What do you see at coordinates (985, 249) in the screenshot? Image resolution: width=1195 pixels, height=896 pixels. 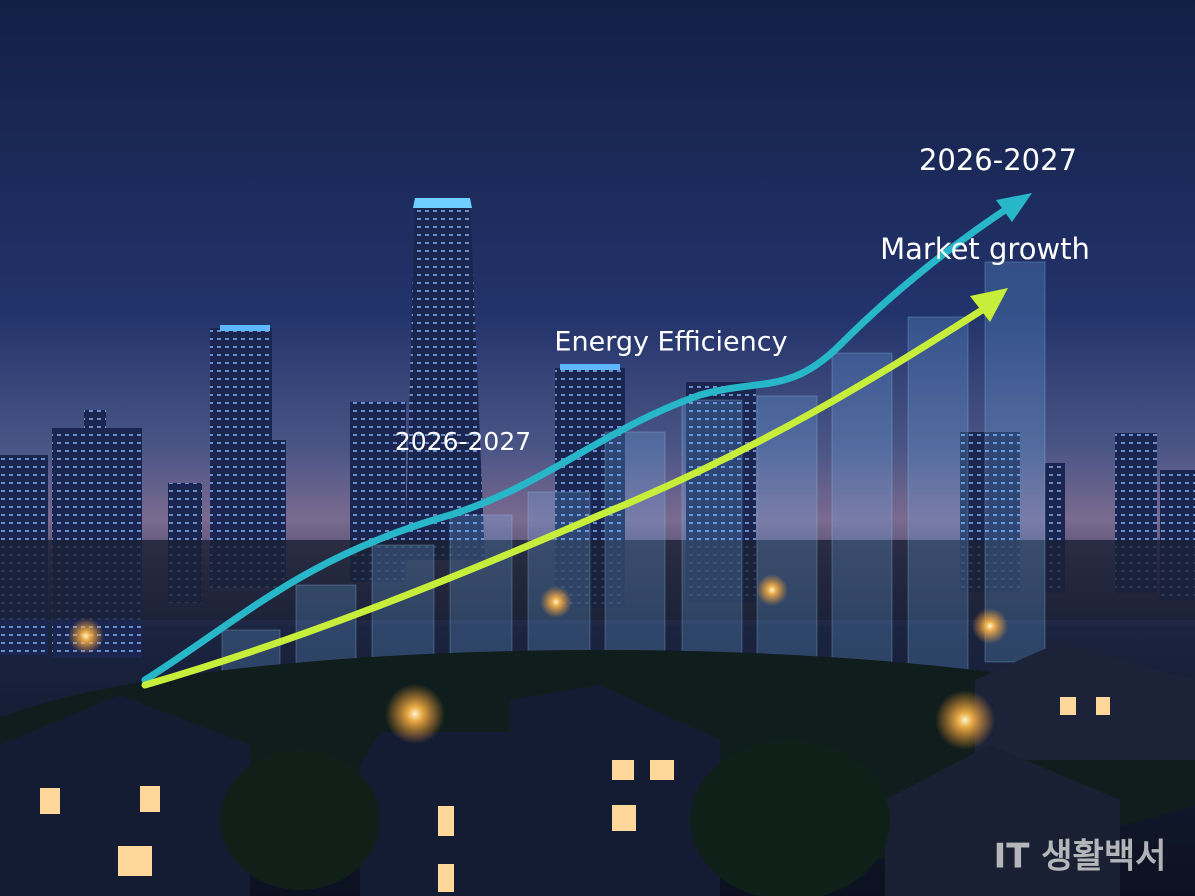 I see `annotation: Market growth` at bounding box center [985, 249].